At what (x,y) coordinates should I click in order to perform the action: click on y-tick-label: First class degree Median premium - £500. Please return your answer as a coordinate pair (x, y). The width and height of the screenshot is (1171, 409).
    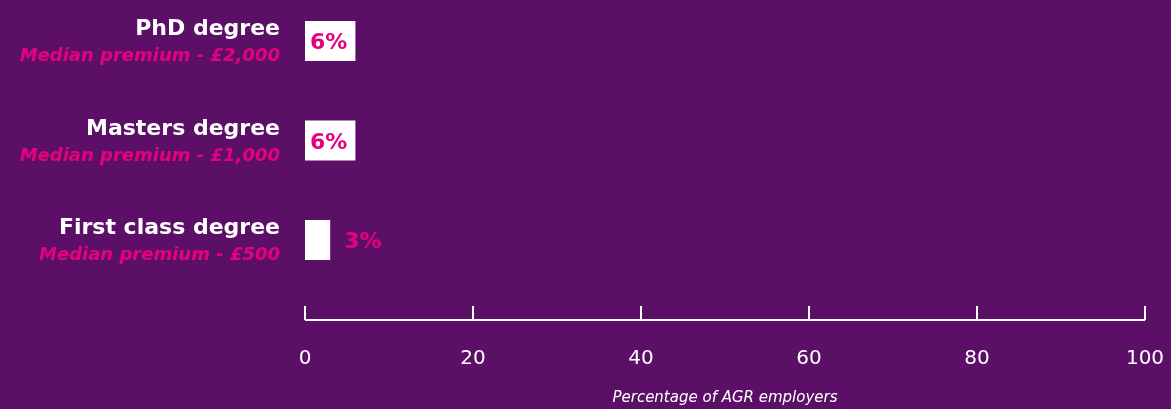
    Looking at the image, I should click on (159, 239).